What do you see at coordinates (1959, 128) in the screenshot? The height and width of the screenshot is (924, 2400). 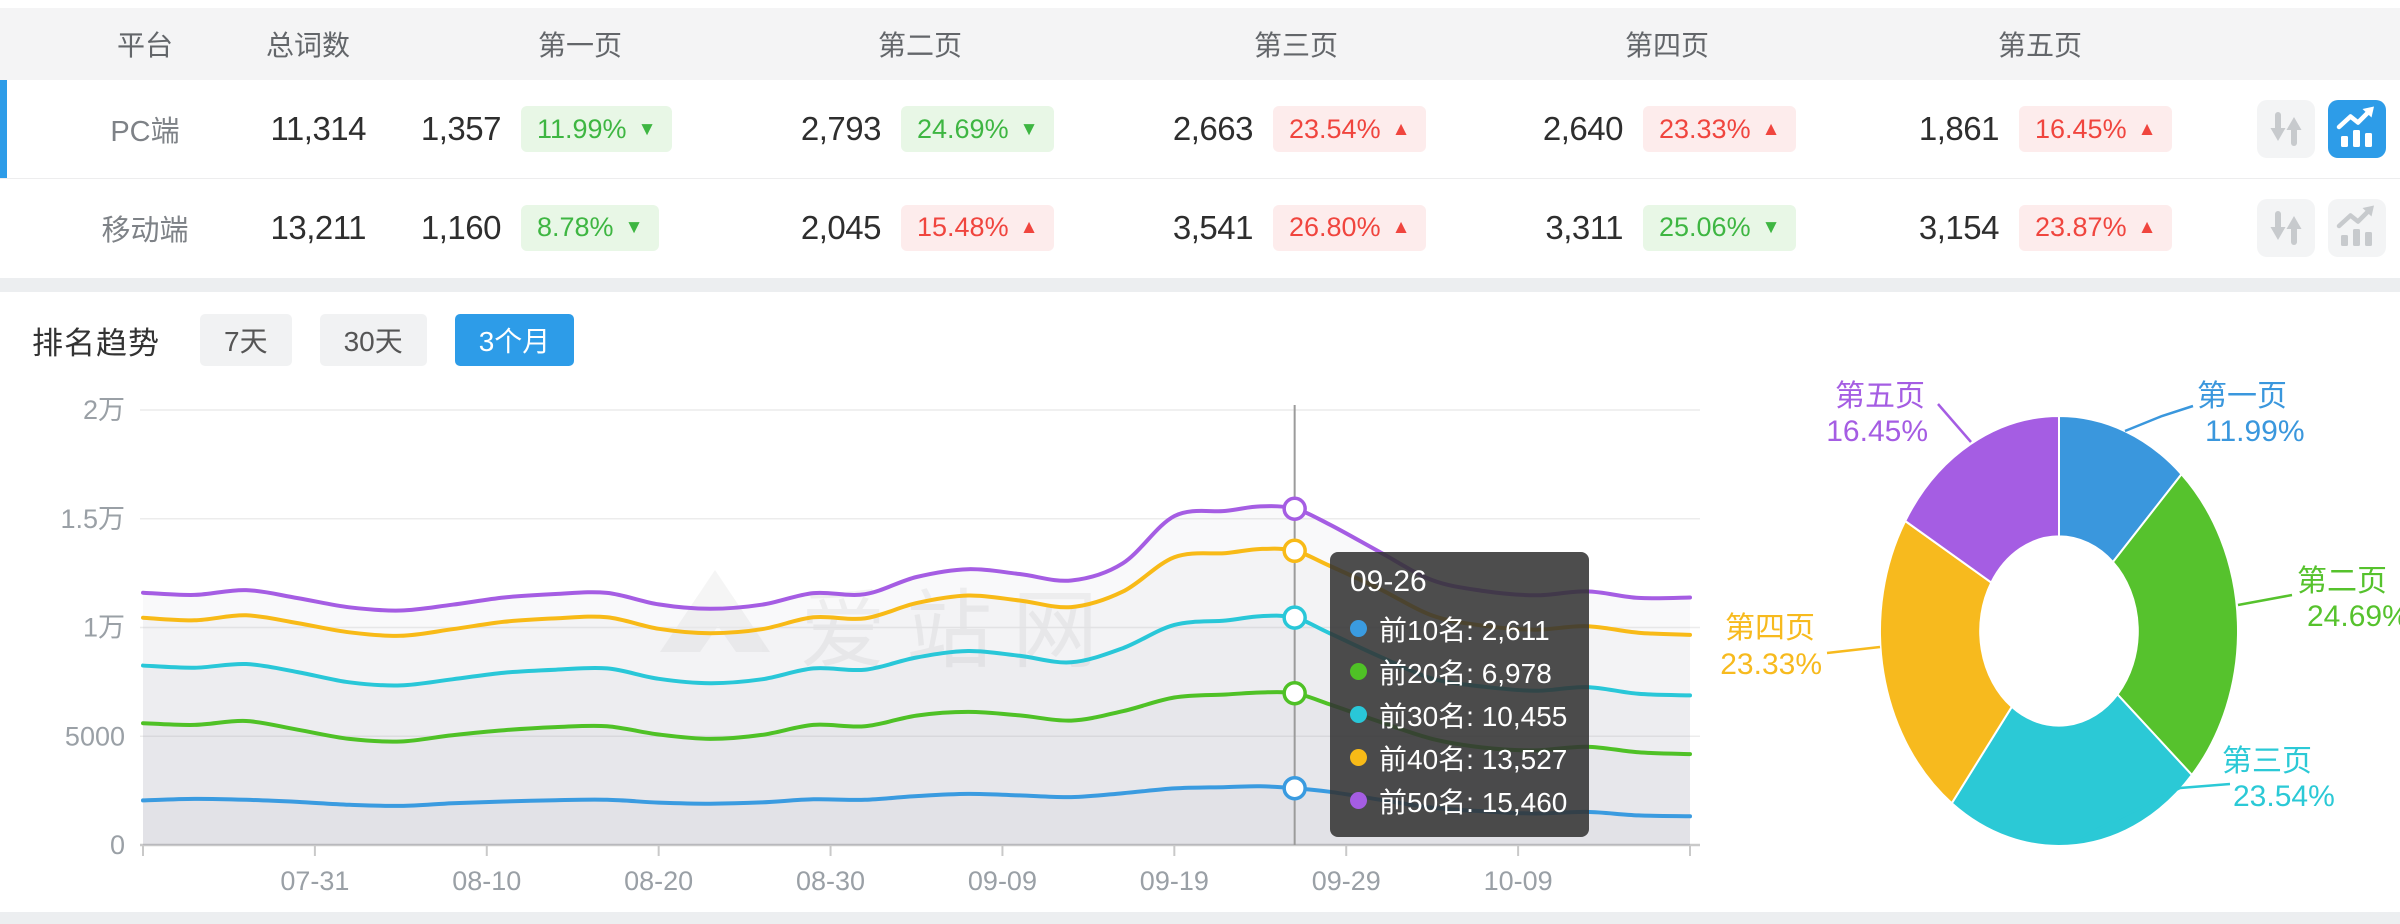 I see `page-count-value: 1,861` at bounding box center [1959, 128].